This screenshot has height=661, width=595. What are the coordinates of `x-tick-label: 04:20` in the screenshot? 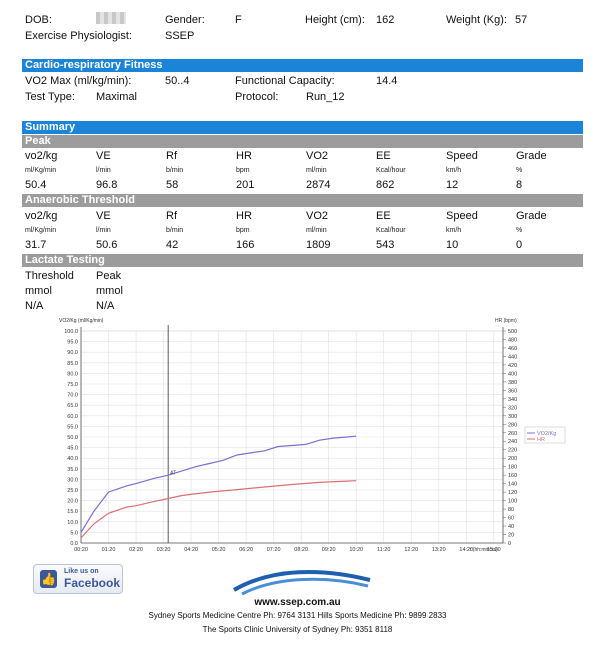 It's located at (191, 550).